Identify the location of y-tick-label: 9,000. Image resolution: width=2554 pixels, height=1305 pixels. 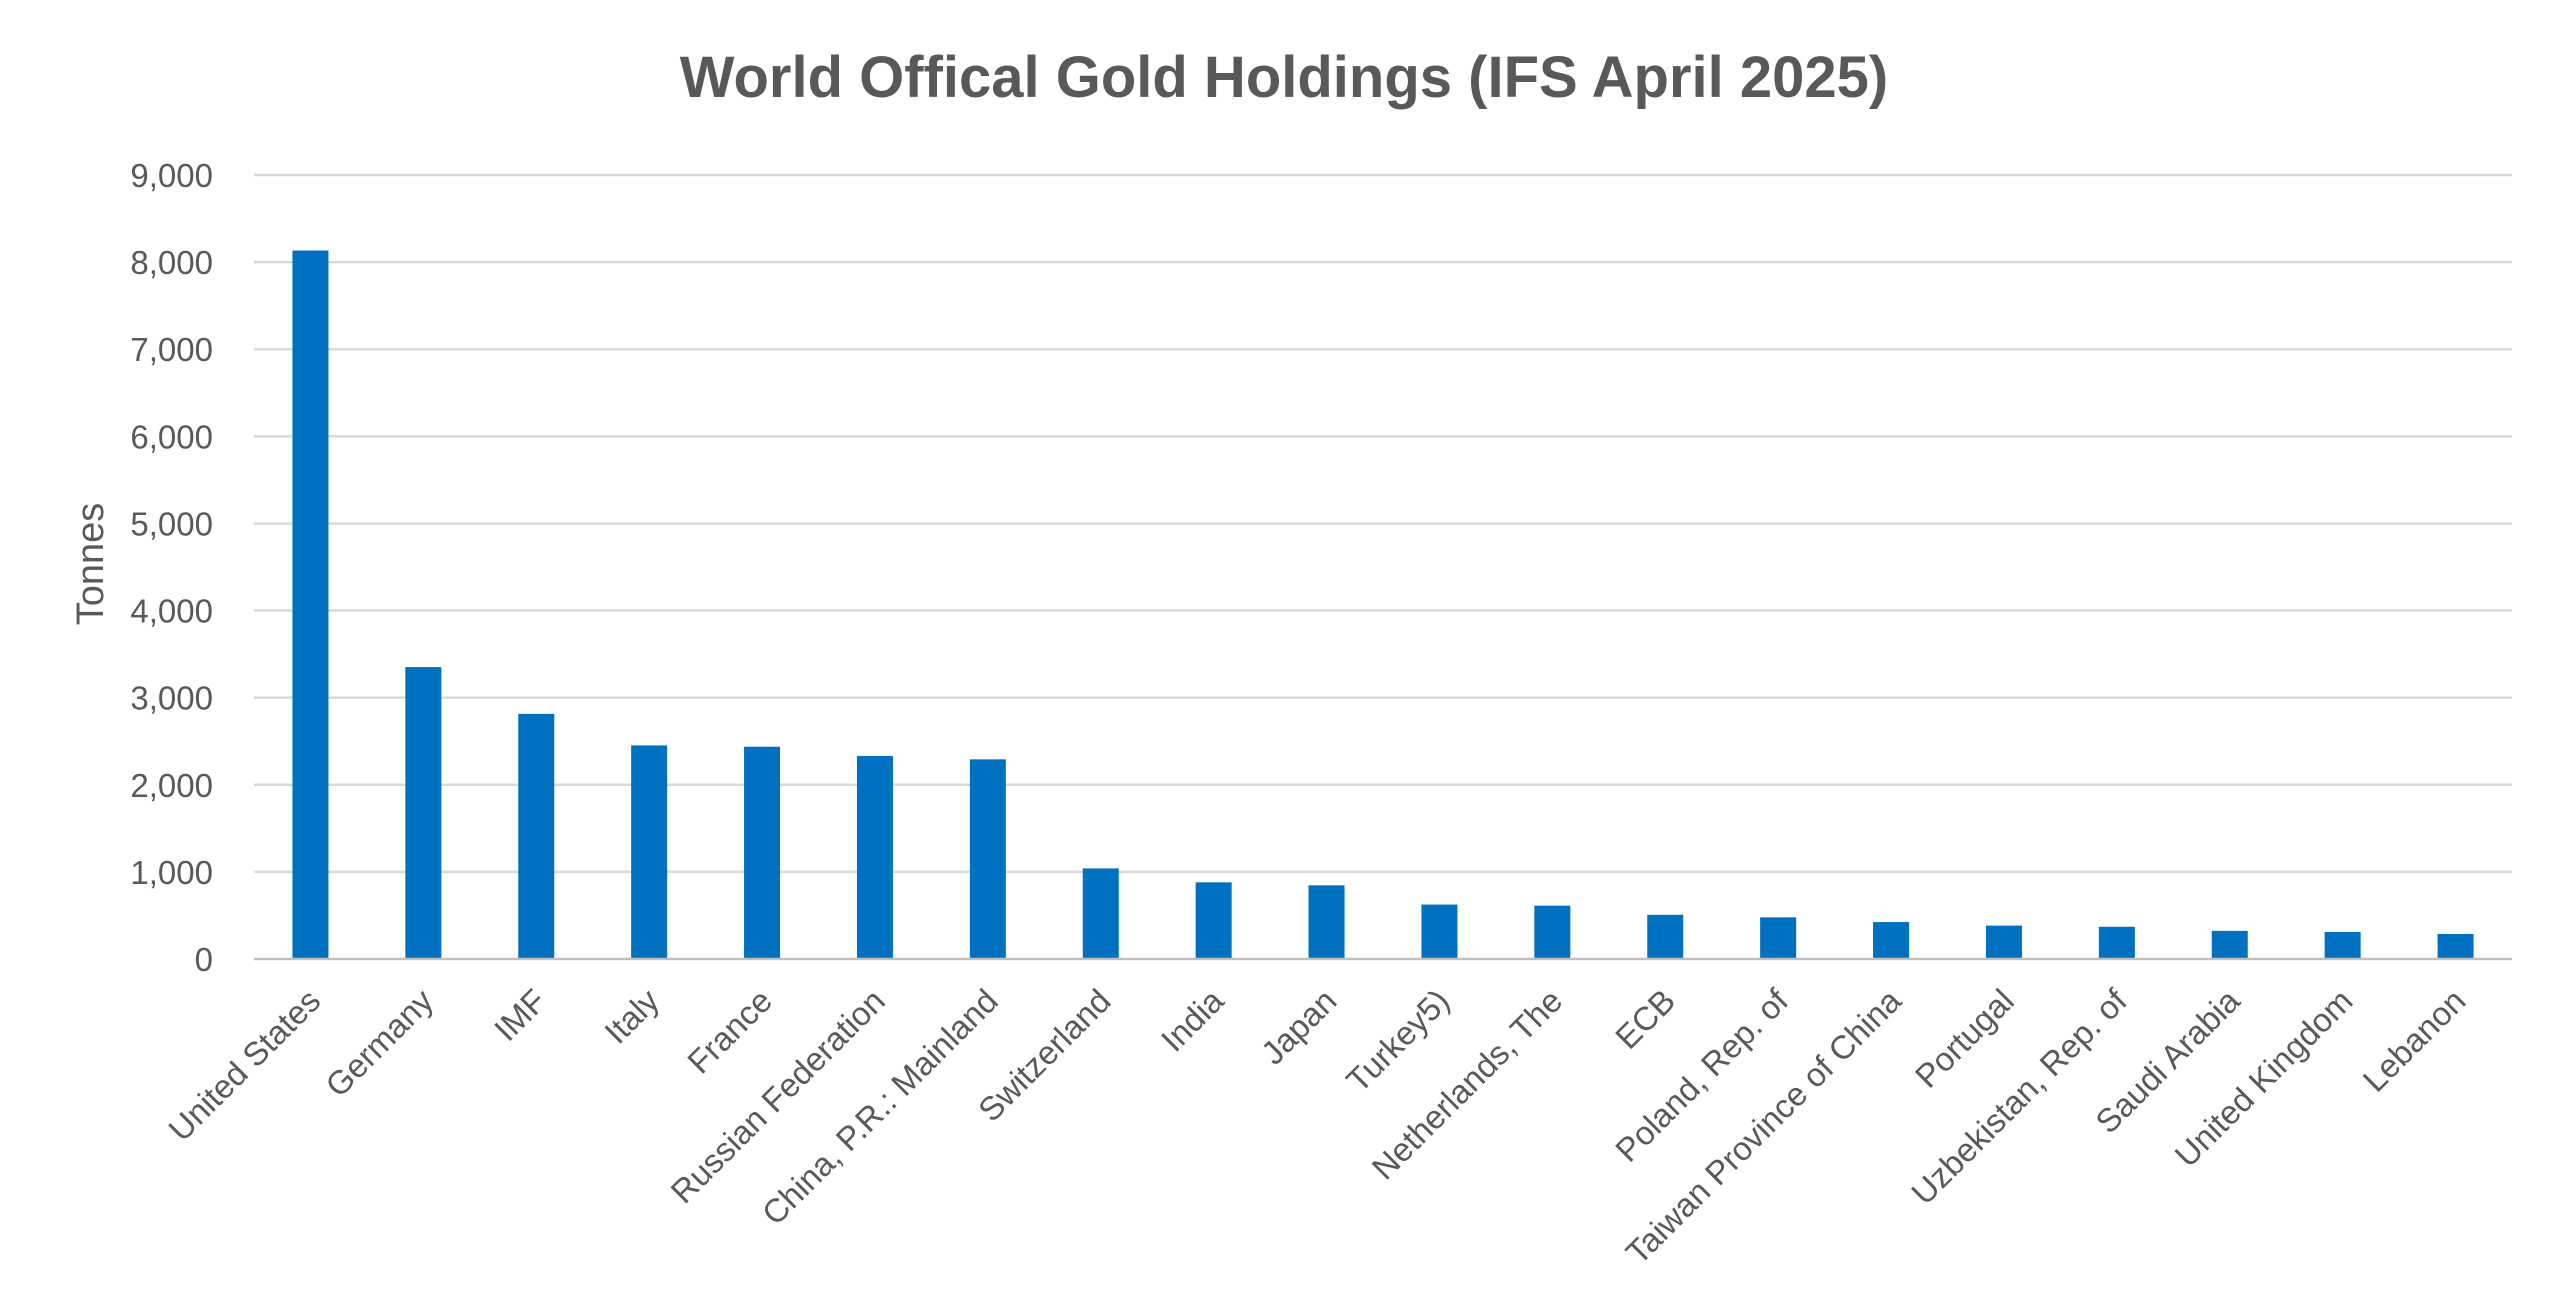
(171, 175).